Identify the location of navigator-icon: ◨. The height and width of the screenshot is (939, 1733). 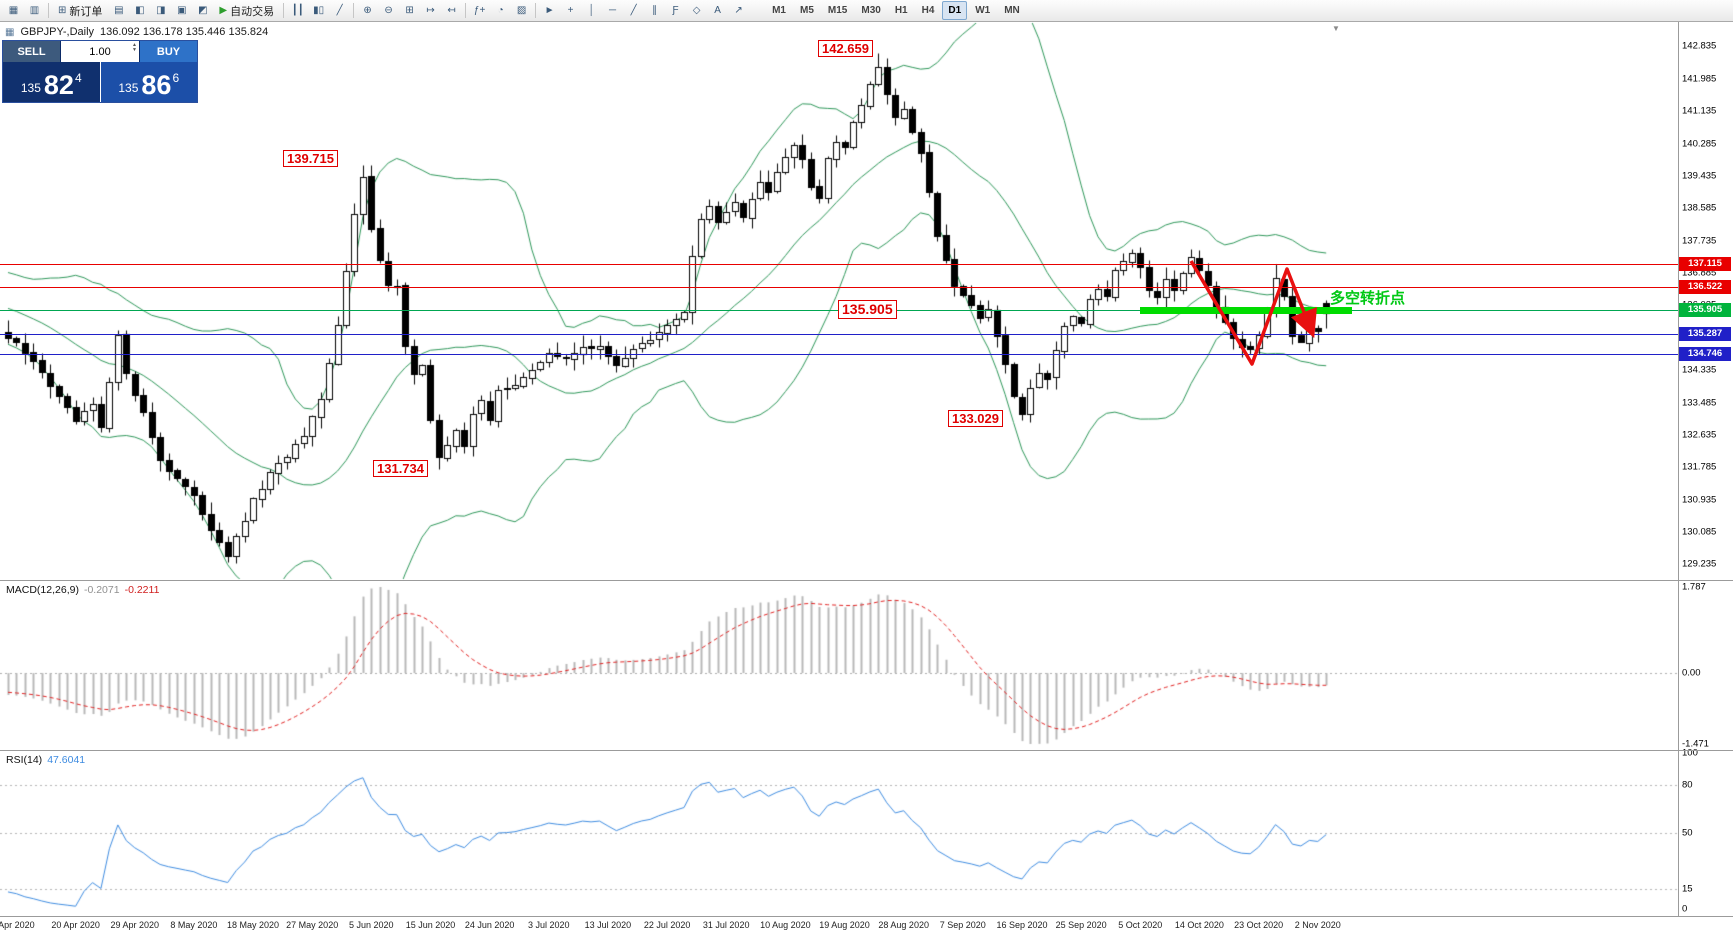
(160, 11).